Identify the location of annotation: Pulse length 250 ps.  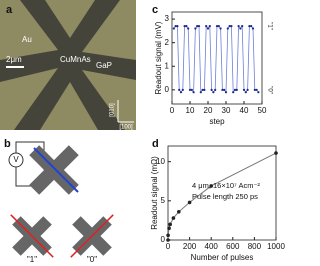
(225, 196).